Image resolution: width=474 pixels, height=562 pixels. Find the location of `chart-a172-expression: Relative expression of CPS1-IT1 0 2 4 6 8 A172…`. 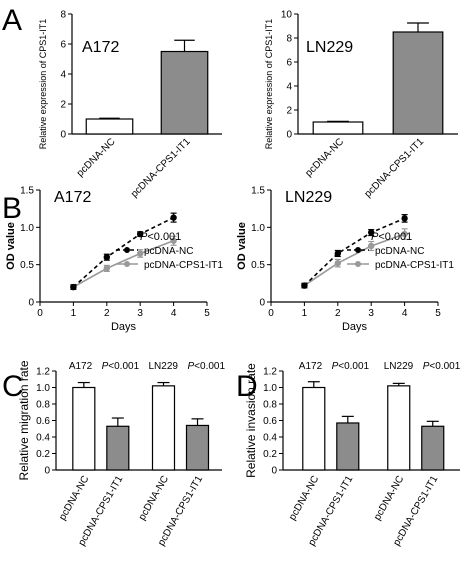

chart-a172-expression: Relative expression of CPS1-IT1 0 2 4 6 8 A172… is located at coordinates (130, 105).